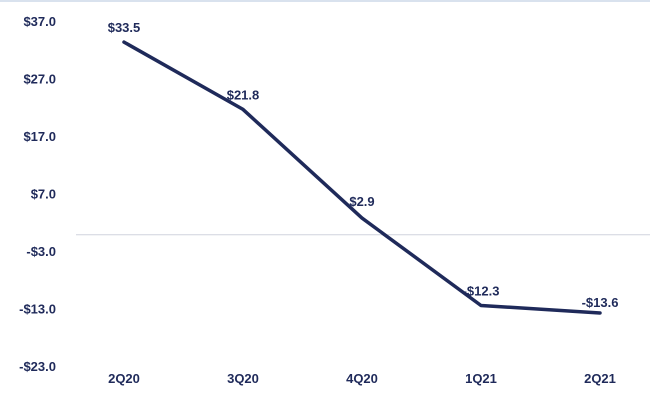  I want to click on y-tick-label: -$13.0, so click(37, 309).